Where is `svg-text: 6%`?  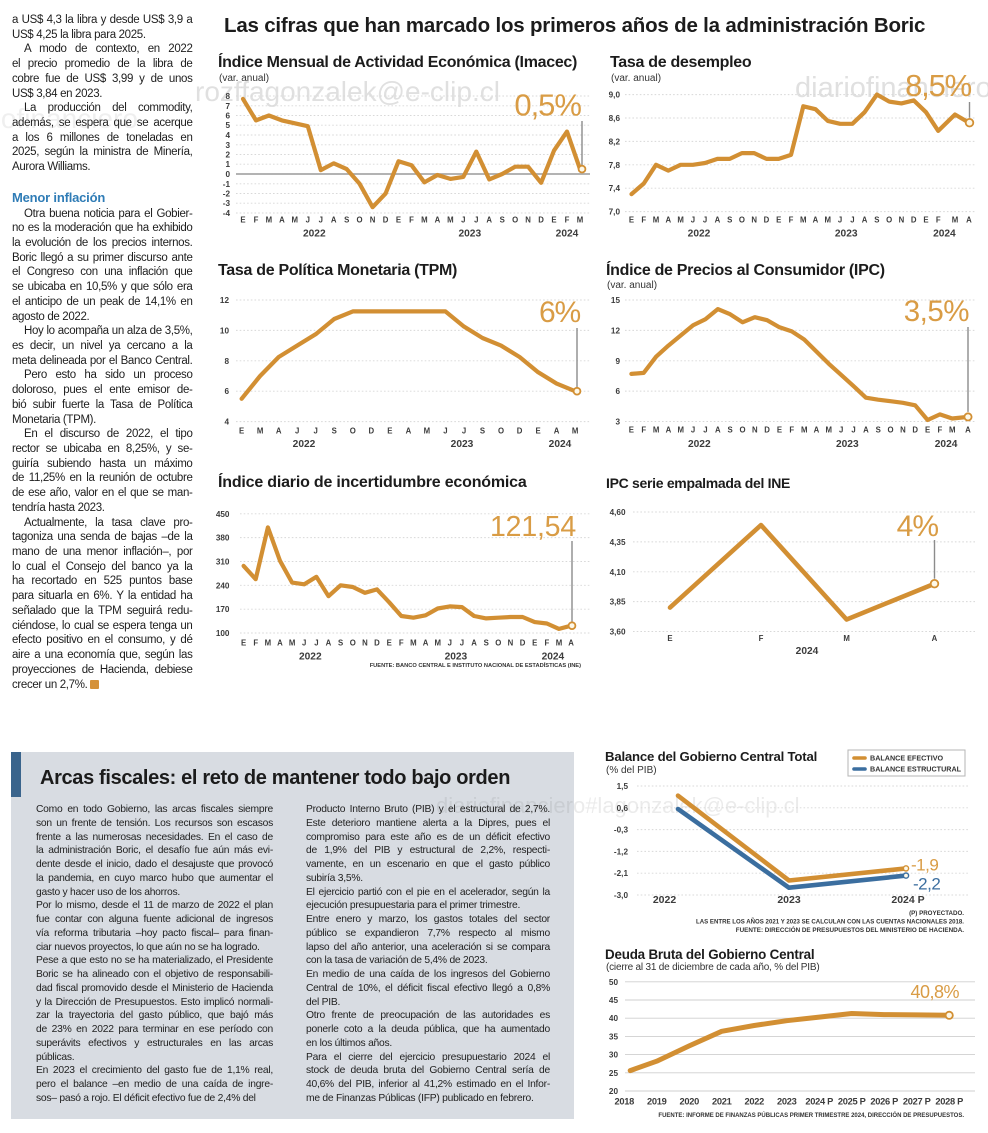
svg-text: 6% is located at coordinates (559, 312).